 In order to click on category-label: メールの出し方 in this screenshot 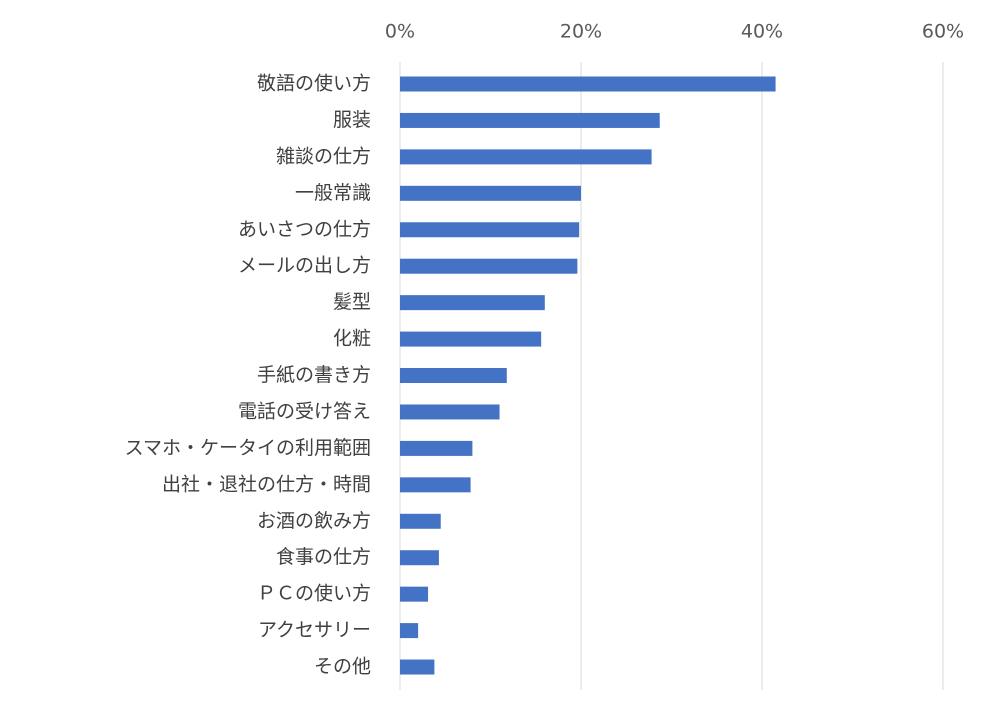, I will do `click(304, 266)`.